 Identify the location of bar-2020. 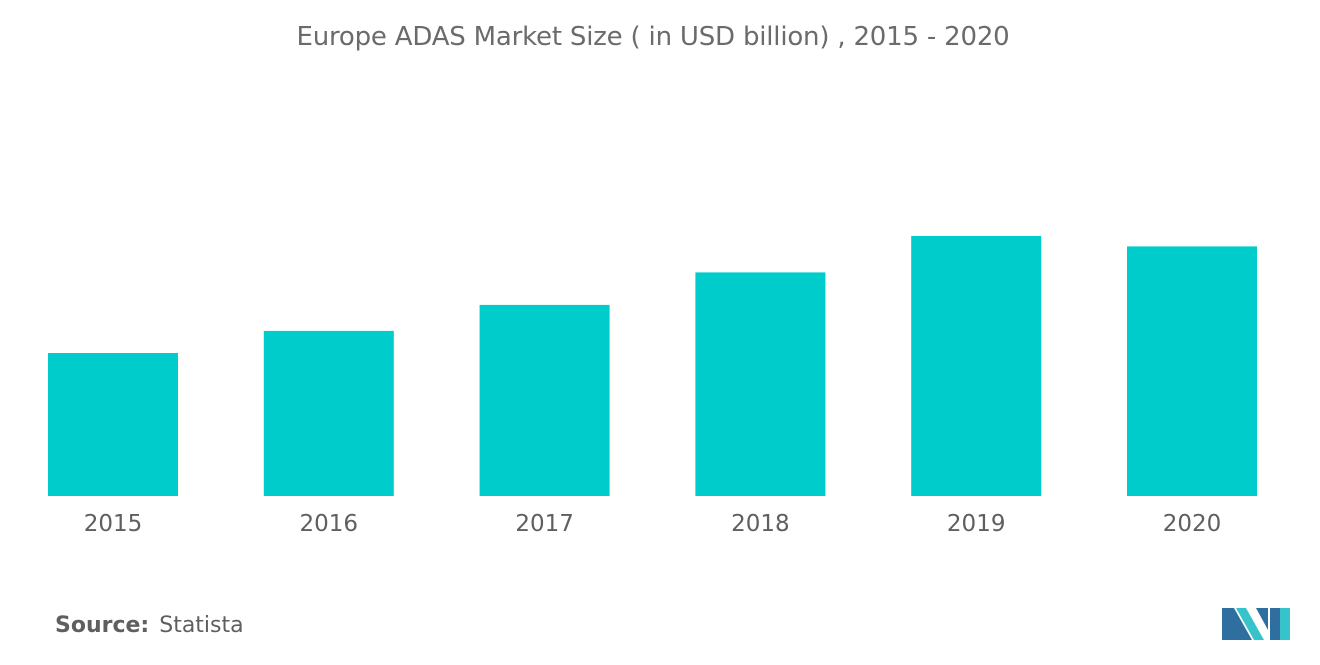
(1192, 371).